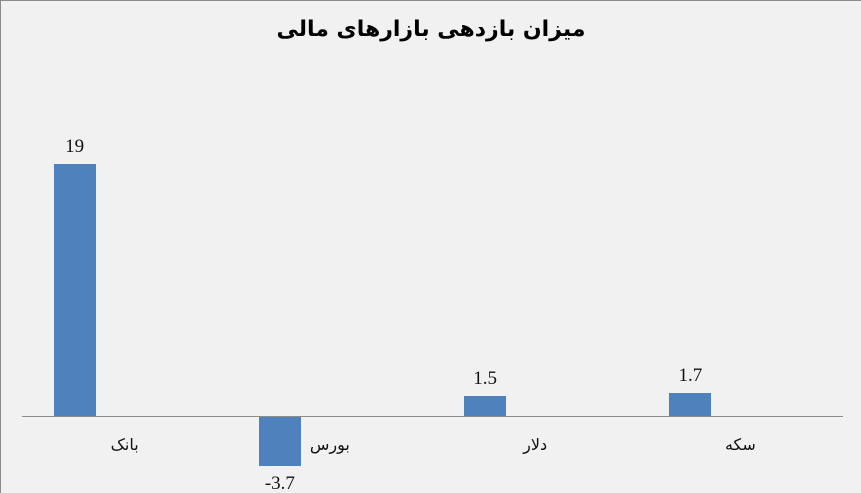 The image size is (861, 493). What do you see at coordinates (329, 444) in the screenshot?
I see `category-label-1: بورس` at bounding box center [329, 444].